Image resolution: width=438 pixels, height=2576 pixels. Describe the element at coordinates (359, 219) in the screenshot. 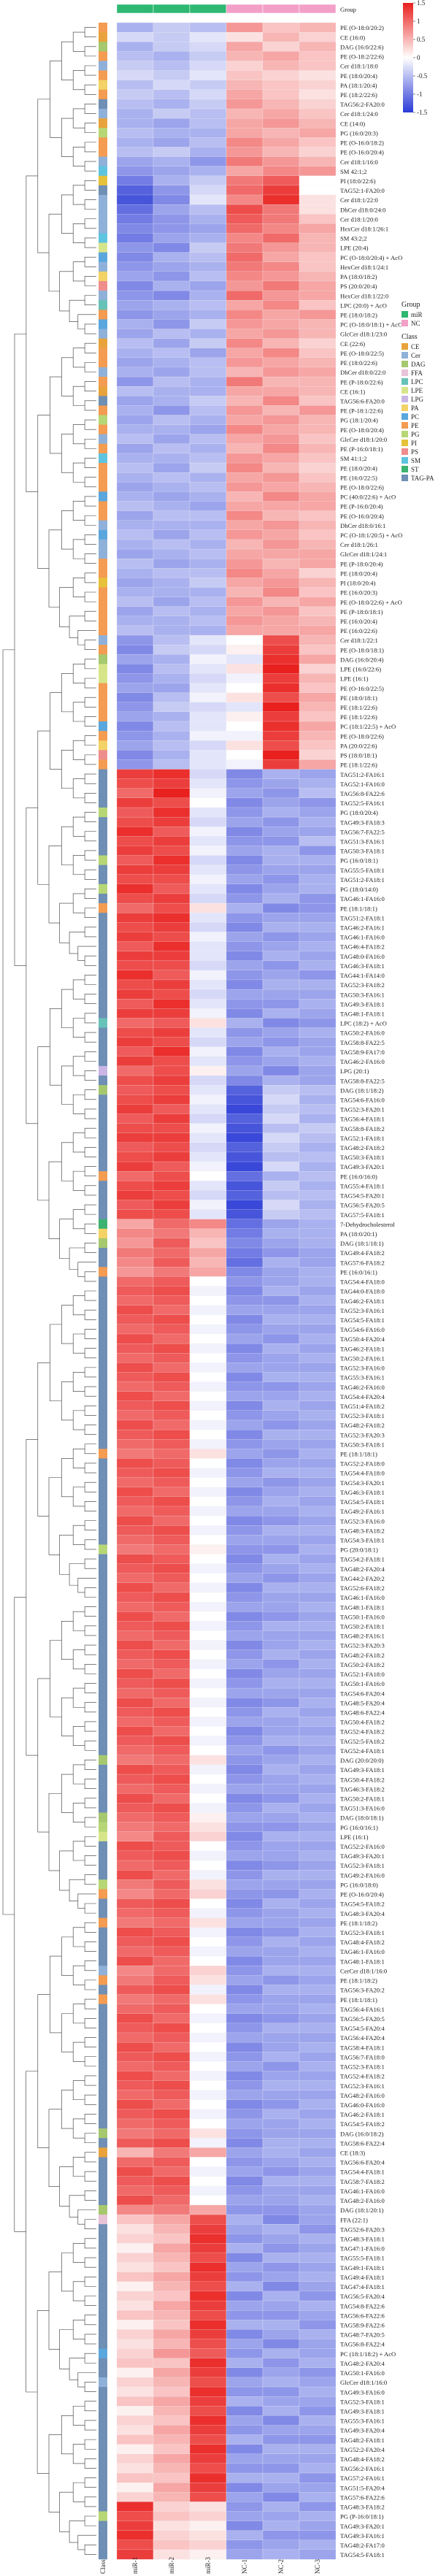

I see `row-label: Cer d18:1/20:0` at that location.